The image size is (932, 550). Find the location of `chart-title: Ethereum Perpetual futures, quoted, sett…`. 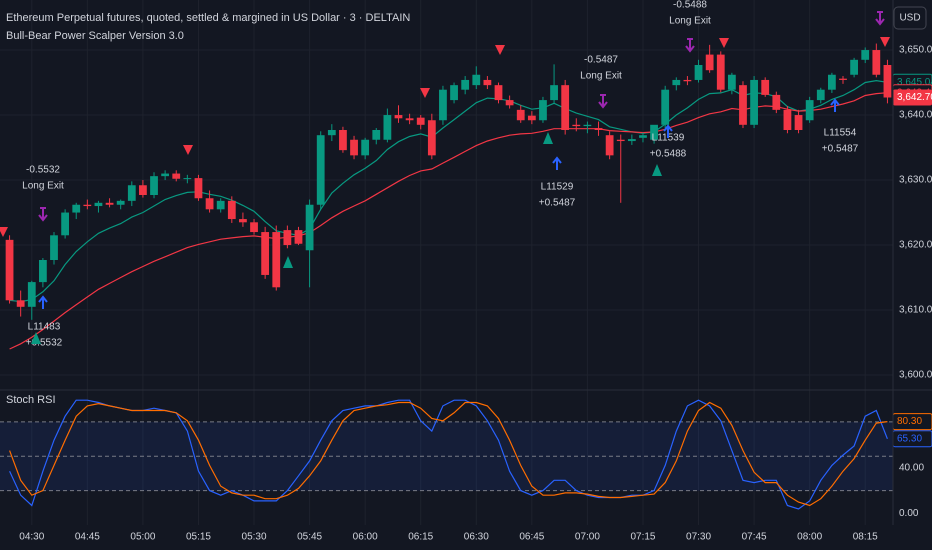

chart-title: Ethereum Perpetual futures, quoted, sett… is located at coordinates (208, 18).